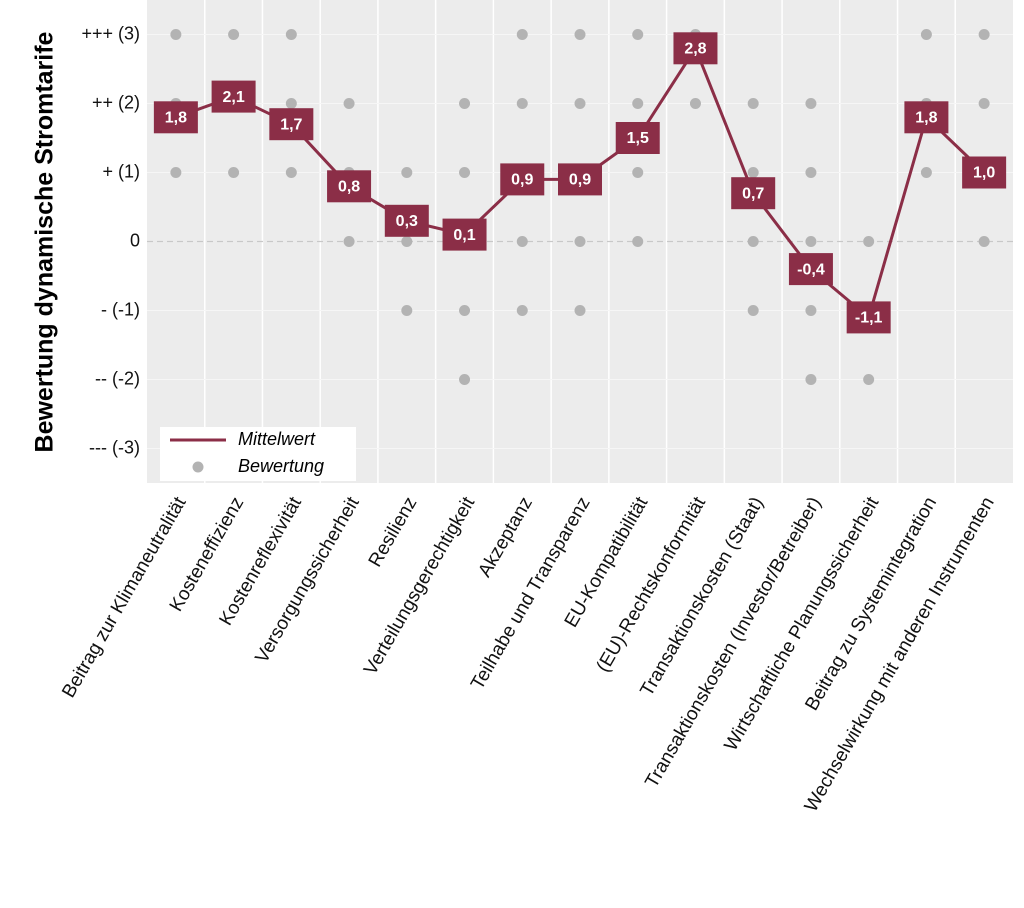  What do you see at coordinates (652, 584) in the screenshot?
I see `x-tick-label: (EU)-Rechtskonformität` at bounding box center [652, 584].